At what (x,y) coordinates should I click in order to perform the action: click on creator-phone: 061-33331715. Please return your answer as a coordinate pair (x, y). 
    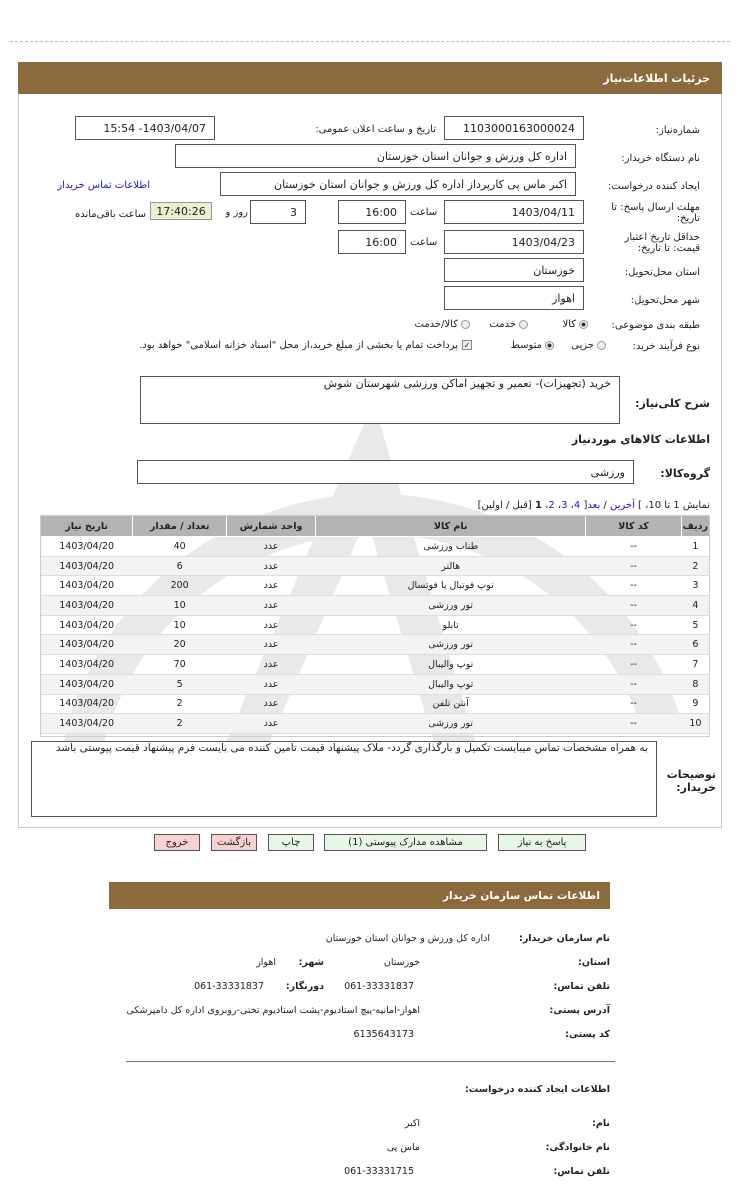
    Looking at the image, I should click on (379, 1171).